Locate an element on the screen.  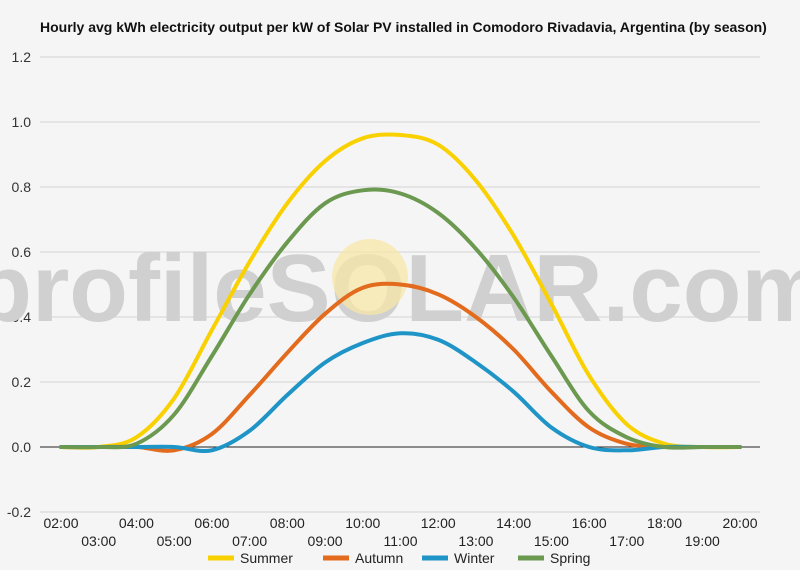
legend-label-winter: Winter is located at coordinates (474, 558).